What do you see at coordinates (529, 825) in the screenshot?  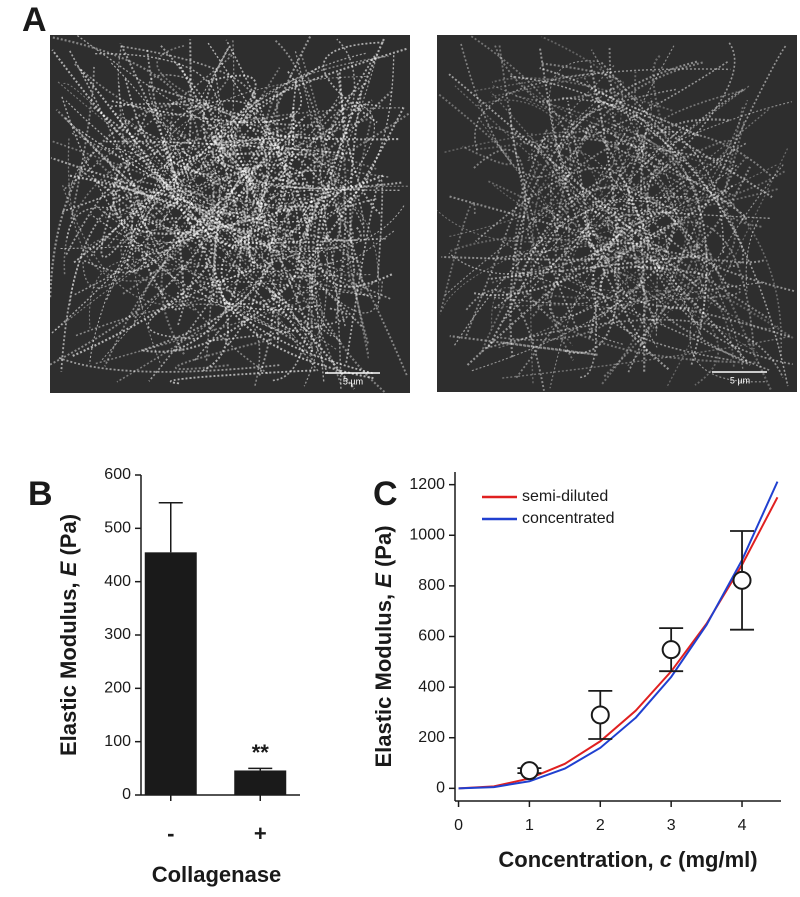 I see `x-tick-label: 1` at bounding box center [529, 825].